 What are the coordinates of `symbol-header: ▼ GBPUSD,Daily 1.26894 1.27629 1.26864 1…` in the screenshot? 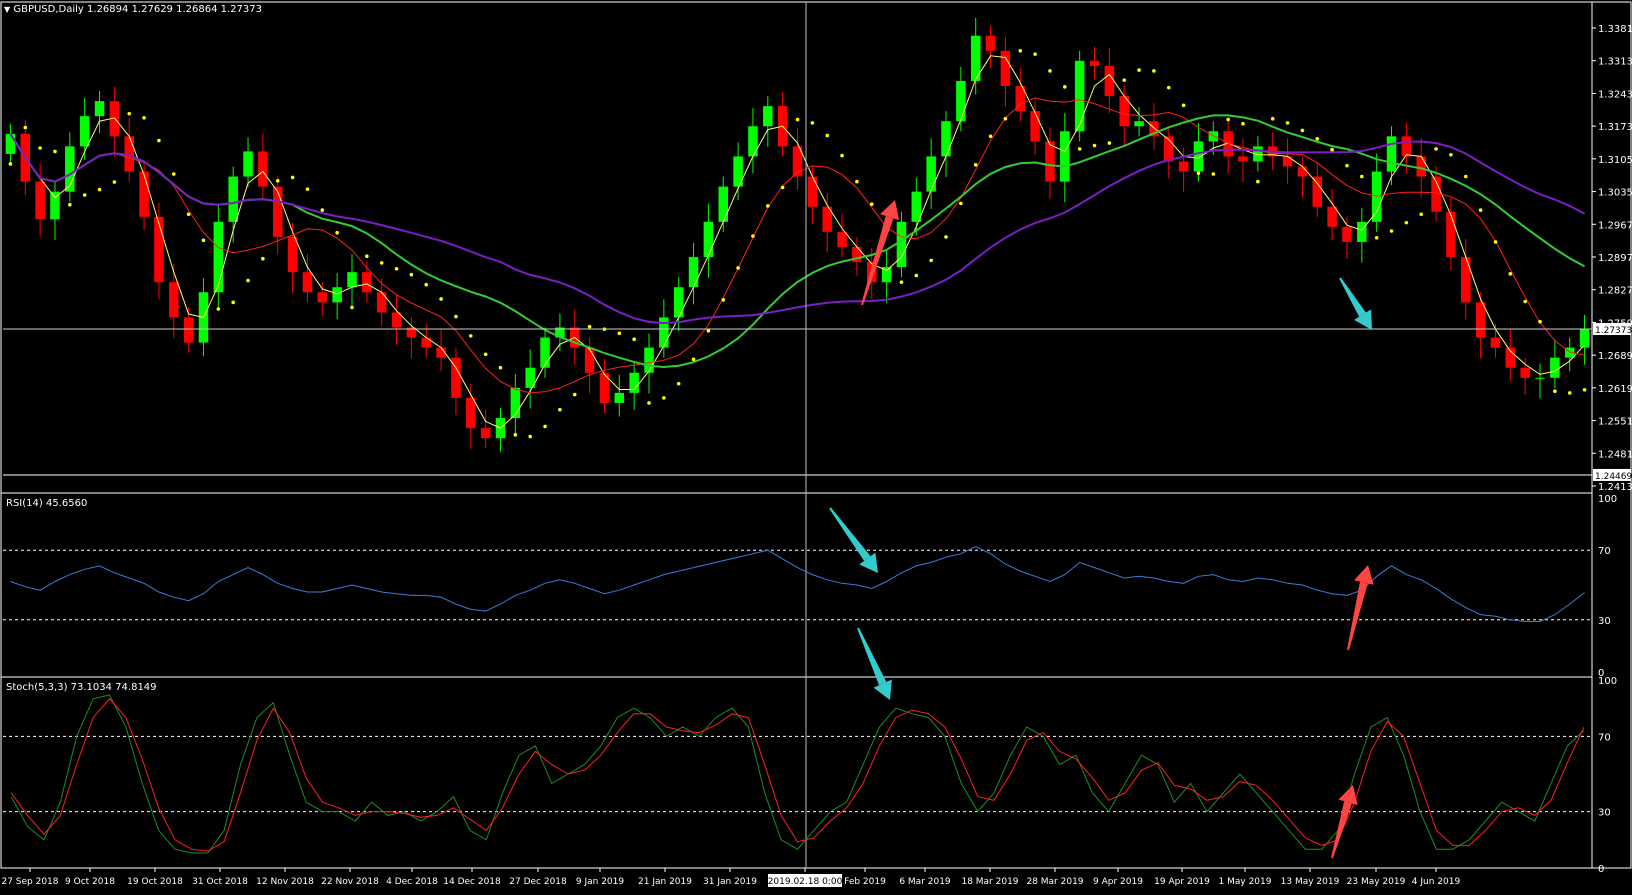 It's located at (133, 9).